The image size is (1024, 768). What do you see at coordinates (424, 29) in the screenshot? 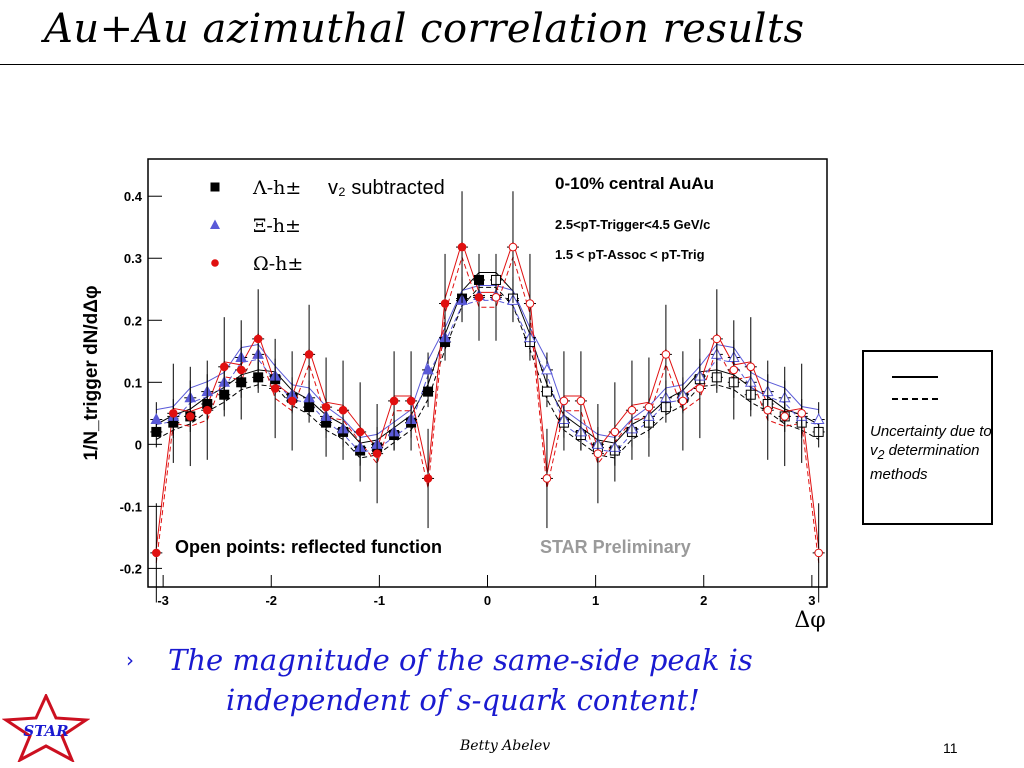
I see `slide-title: Au+Au azimuthal correlation results` at bounding box center [424, 29].